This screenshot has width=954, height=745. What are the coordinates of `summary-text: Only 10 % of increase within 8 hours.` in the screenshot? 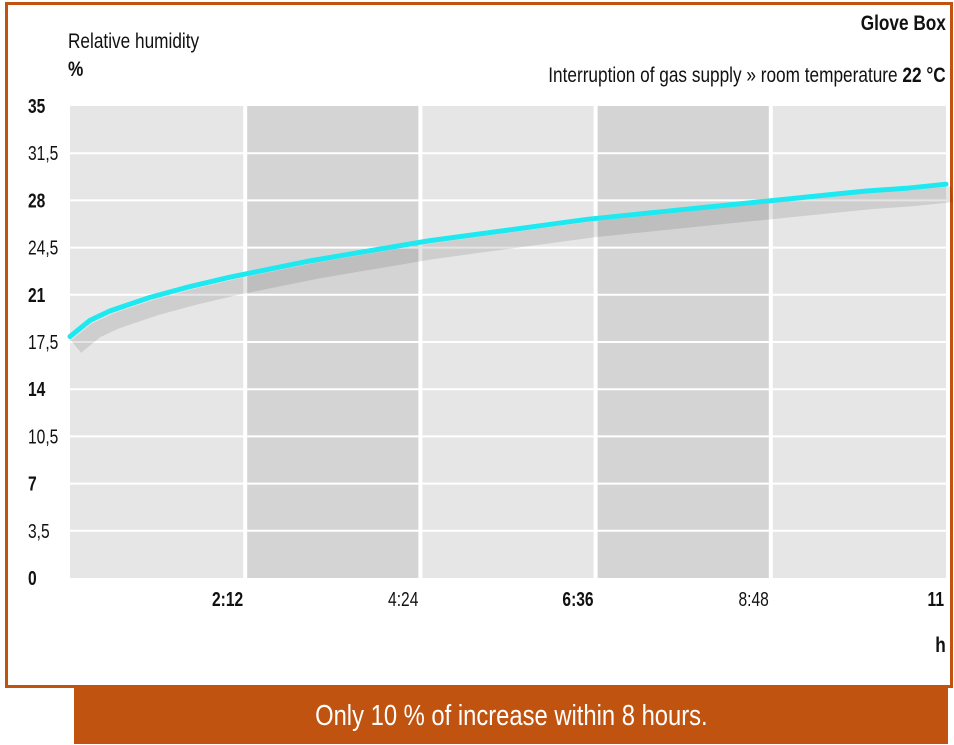 It's located at (511, 715).